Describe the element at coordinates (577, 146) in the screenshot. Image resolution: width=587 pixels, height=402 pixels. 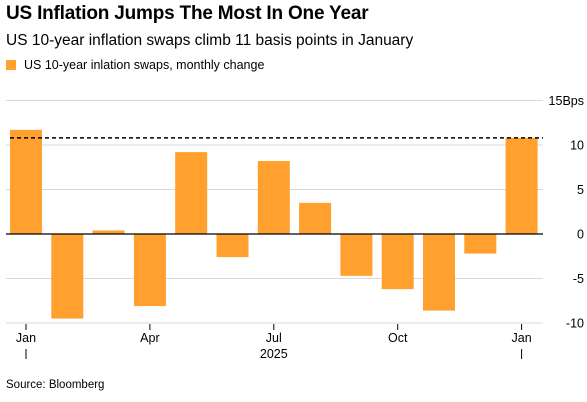
I see `y-tick-label: 10` at that location.